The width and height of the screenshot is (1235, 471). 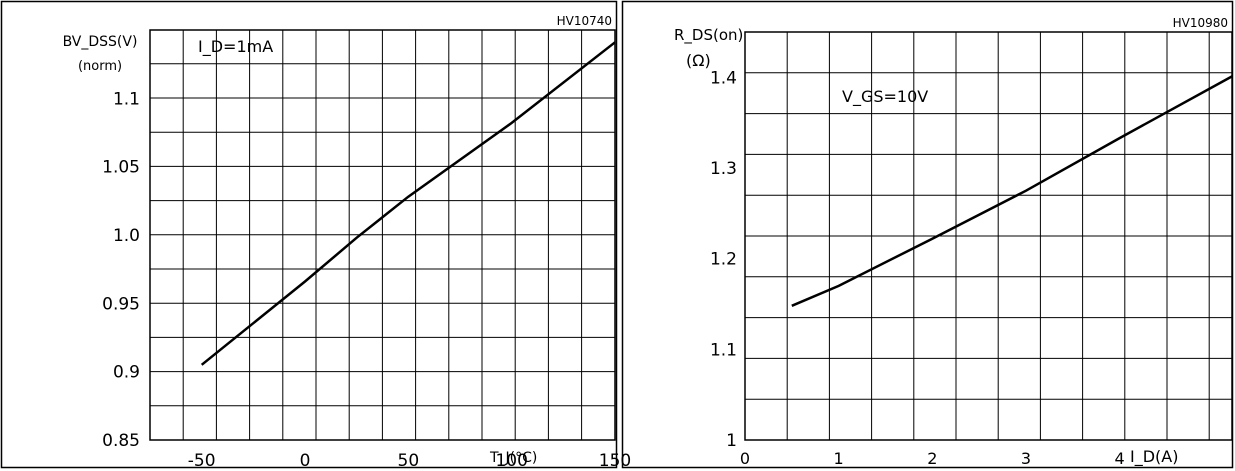 I want to click on x-axis-label: T_J(°C), so click(x=513, y=458).